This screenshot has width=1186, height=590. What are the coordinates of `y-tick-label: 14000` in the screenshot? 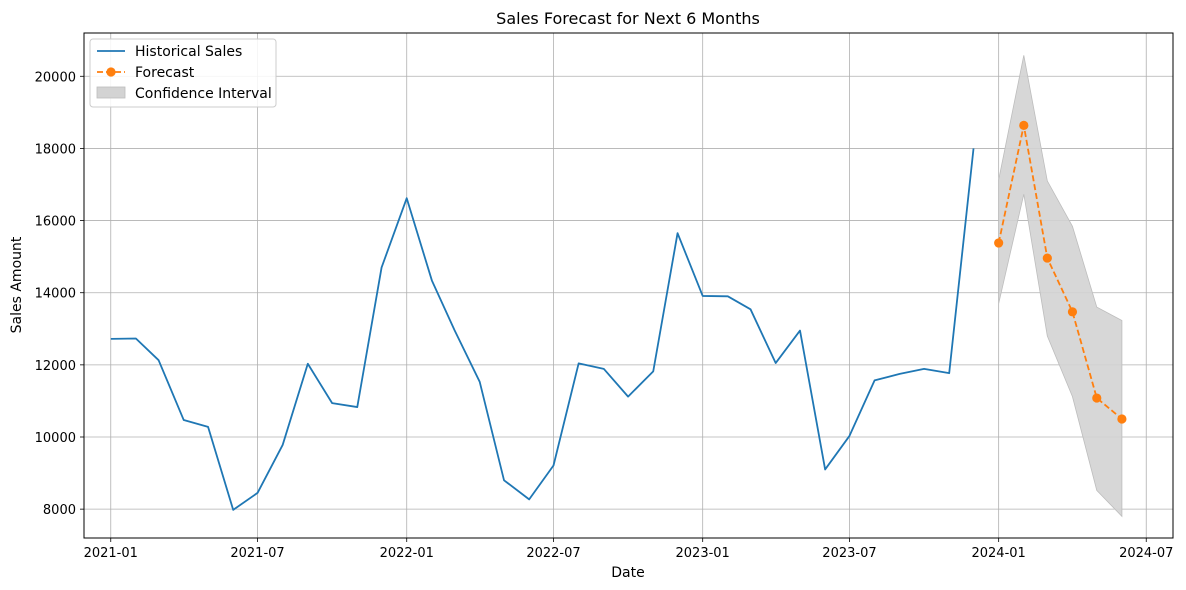 It's located at (55, 294).